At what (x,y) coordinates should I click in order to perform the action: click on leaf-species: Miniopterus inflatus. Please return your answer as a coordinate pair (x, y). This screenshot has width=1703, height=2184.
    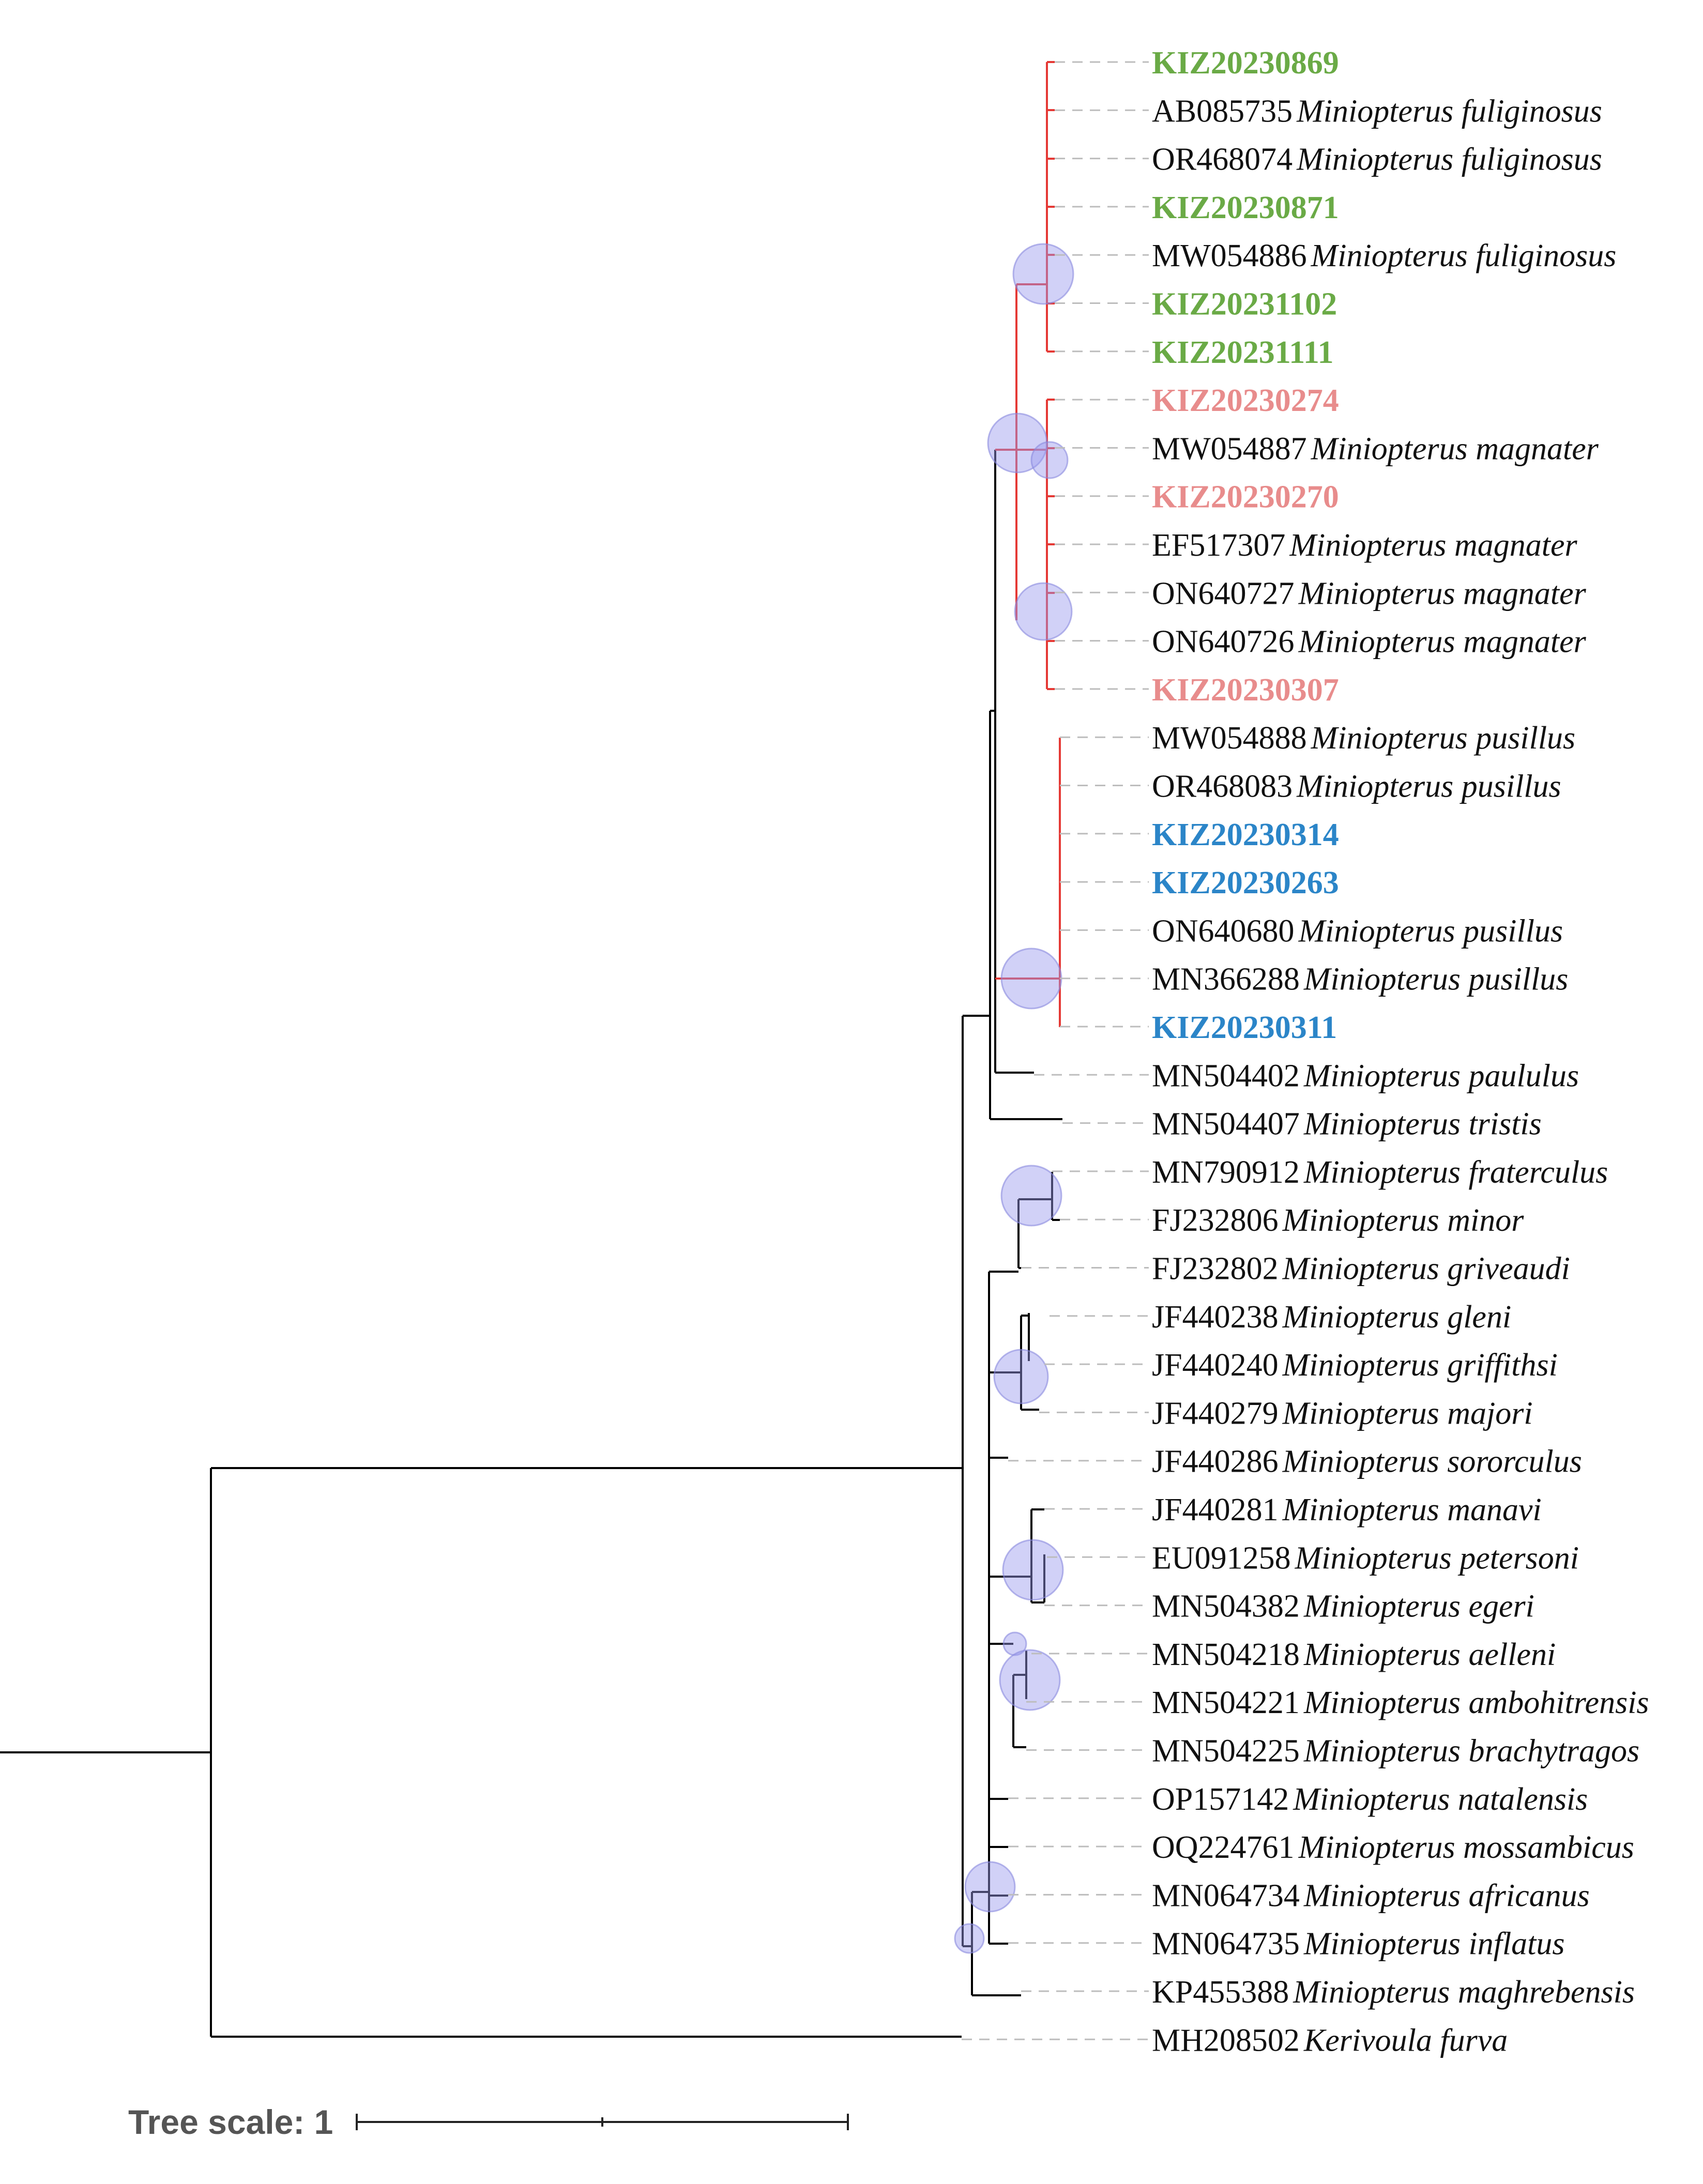
    Looking at the image, I should click on (1434, 1944).